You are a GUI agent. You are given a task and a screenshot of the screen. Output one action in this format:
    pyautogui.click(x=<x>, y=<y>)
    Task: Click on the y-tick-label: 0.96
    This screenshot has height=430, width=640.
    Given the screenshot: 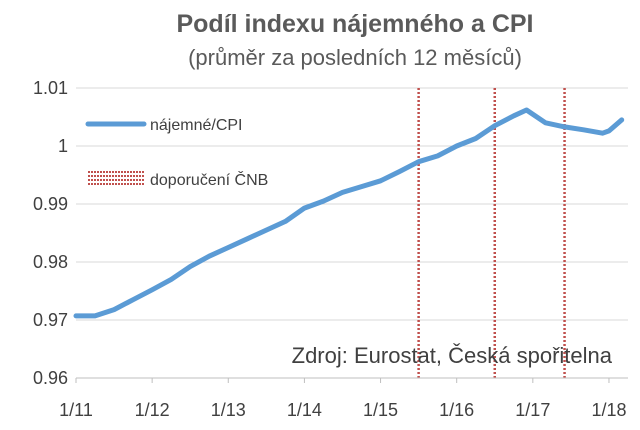 What is the action you would take?
    pyautogui.click(x=50, y=378)
    